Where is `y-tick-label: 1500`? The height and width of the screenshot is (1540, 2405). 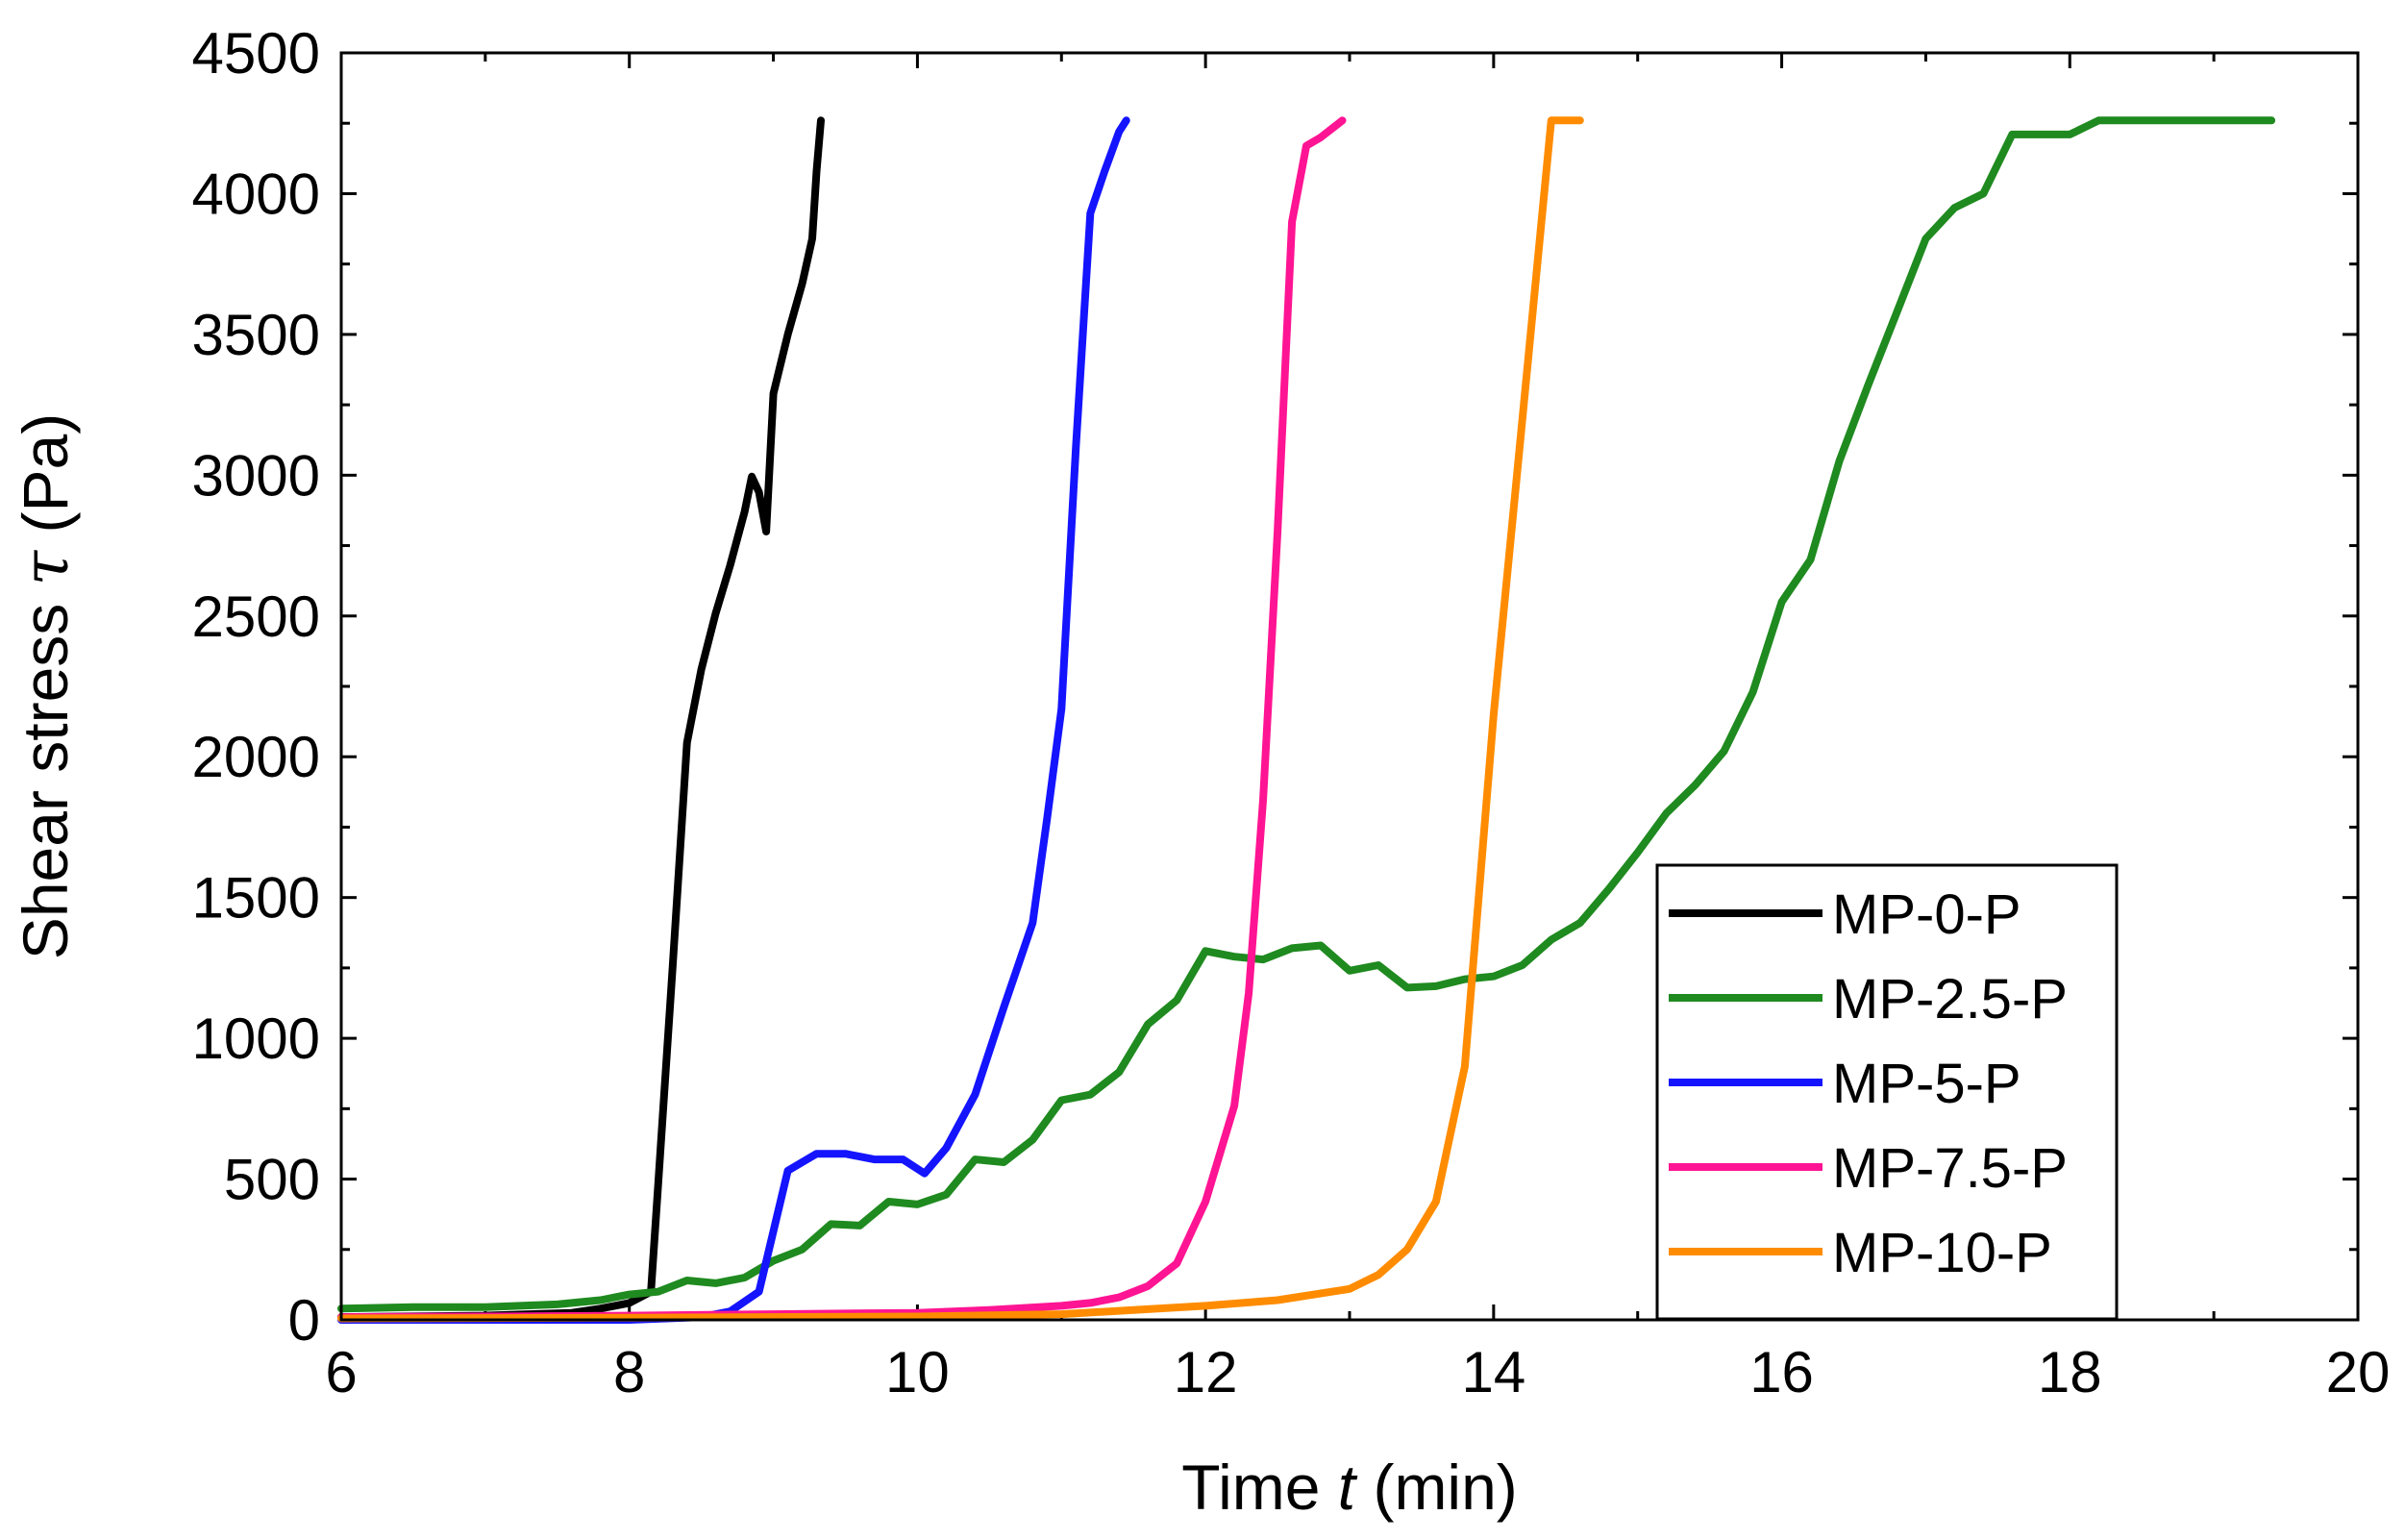
y-tick-label: 1500 is located at coordinates (256, 898).